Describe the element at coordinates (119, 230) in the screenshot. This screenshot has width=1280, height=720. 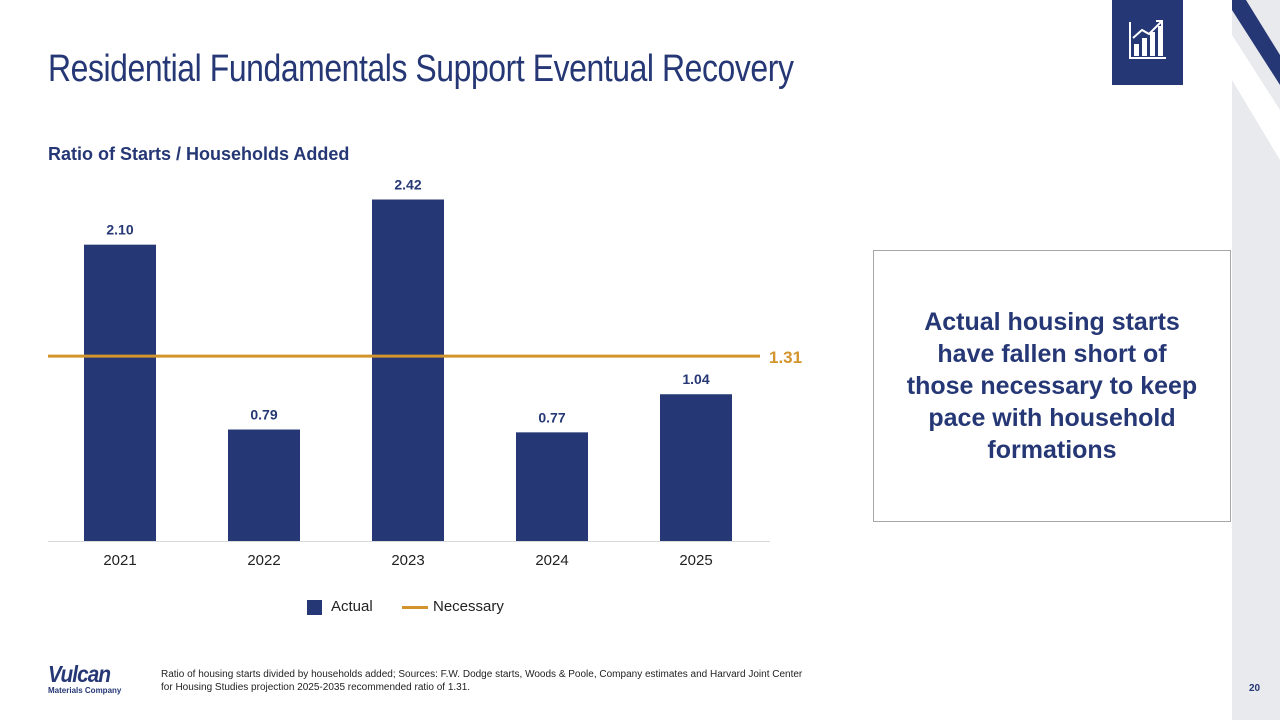
I see `data-label-2021: 2.10` at that location.